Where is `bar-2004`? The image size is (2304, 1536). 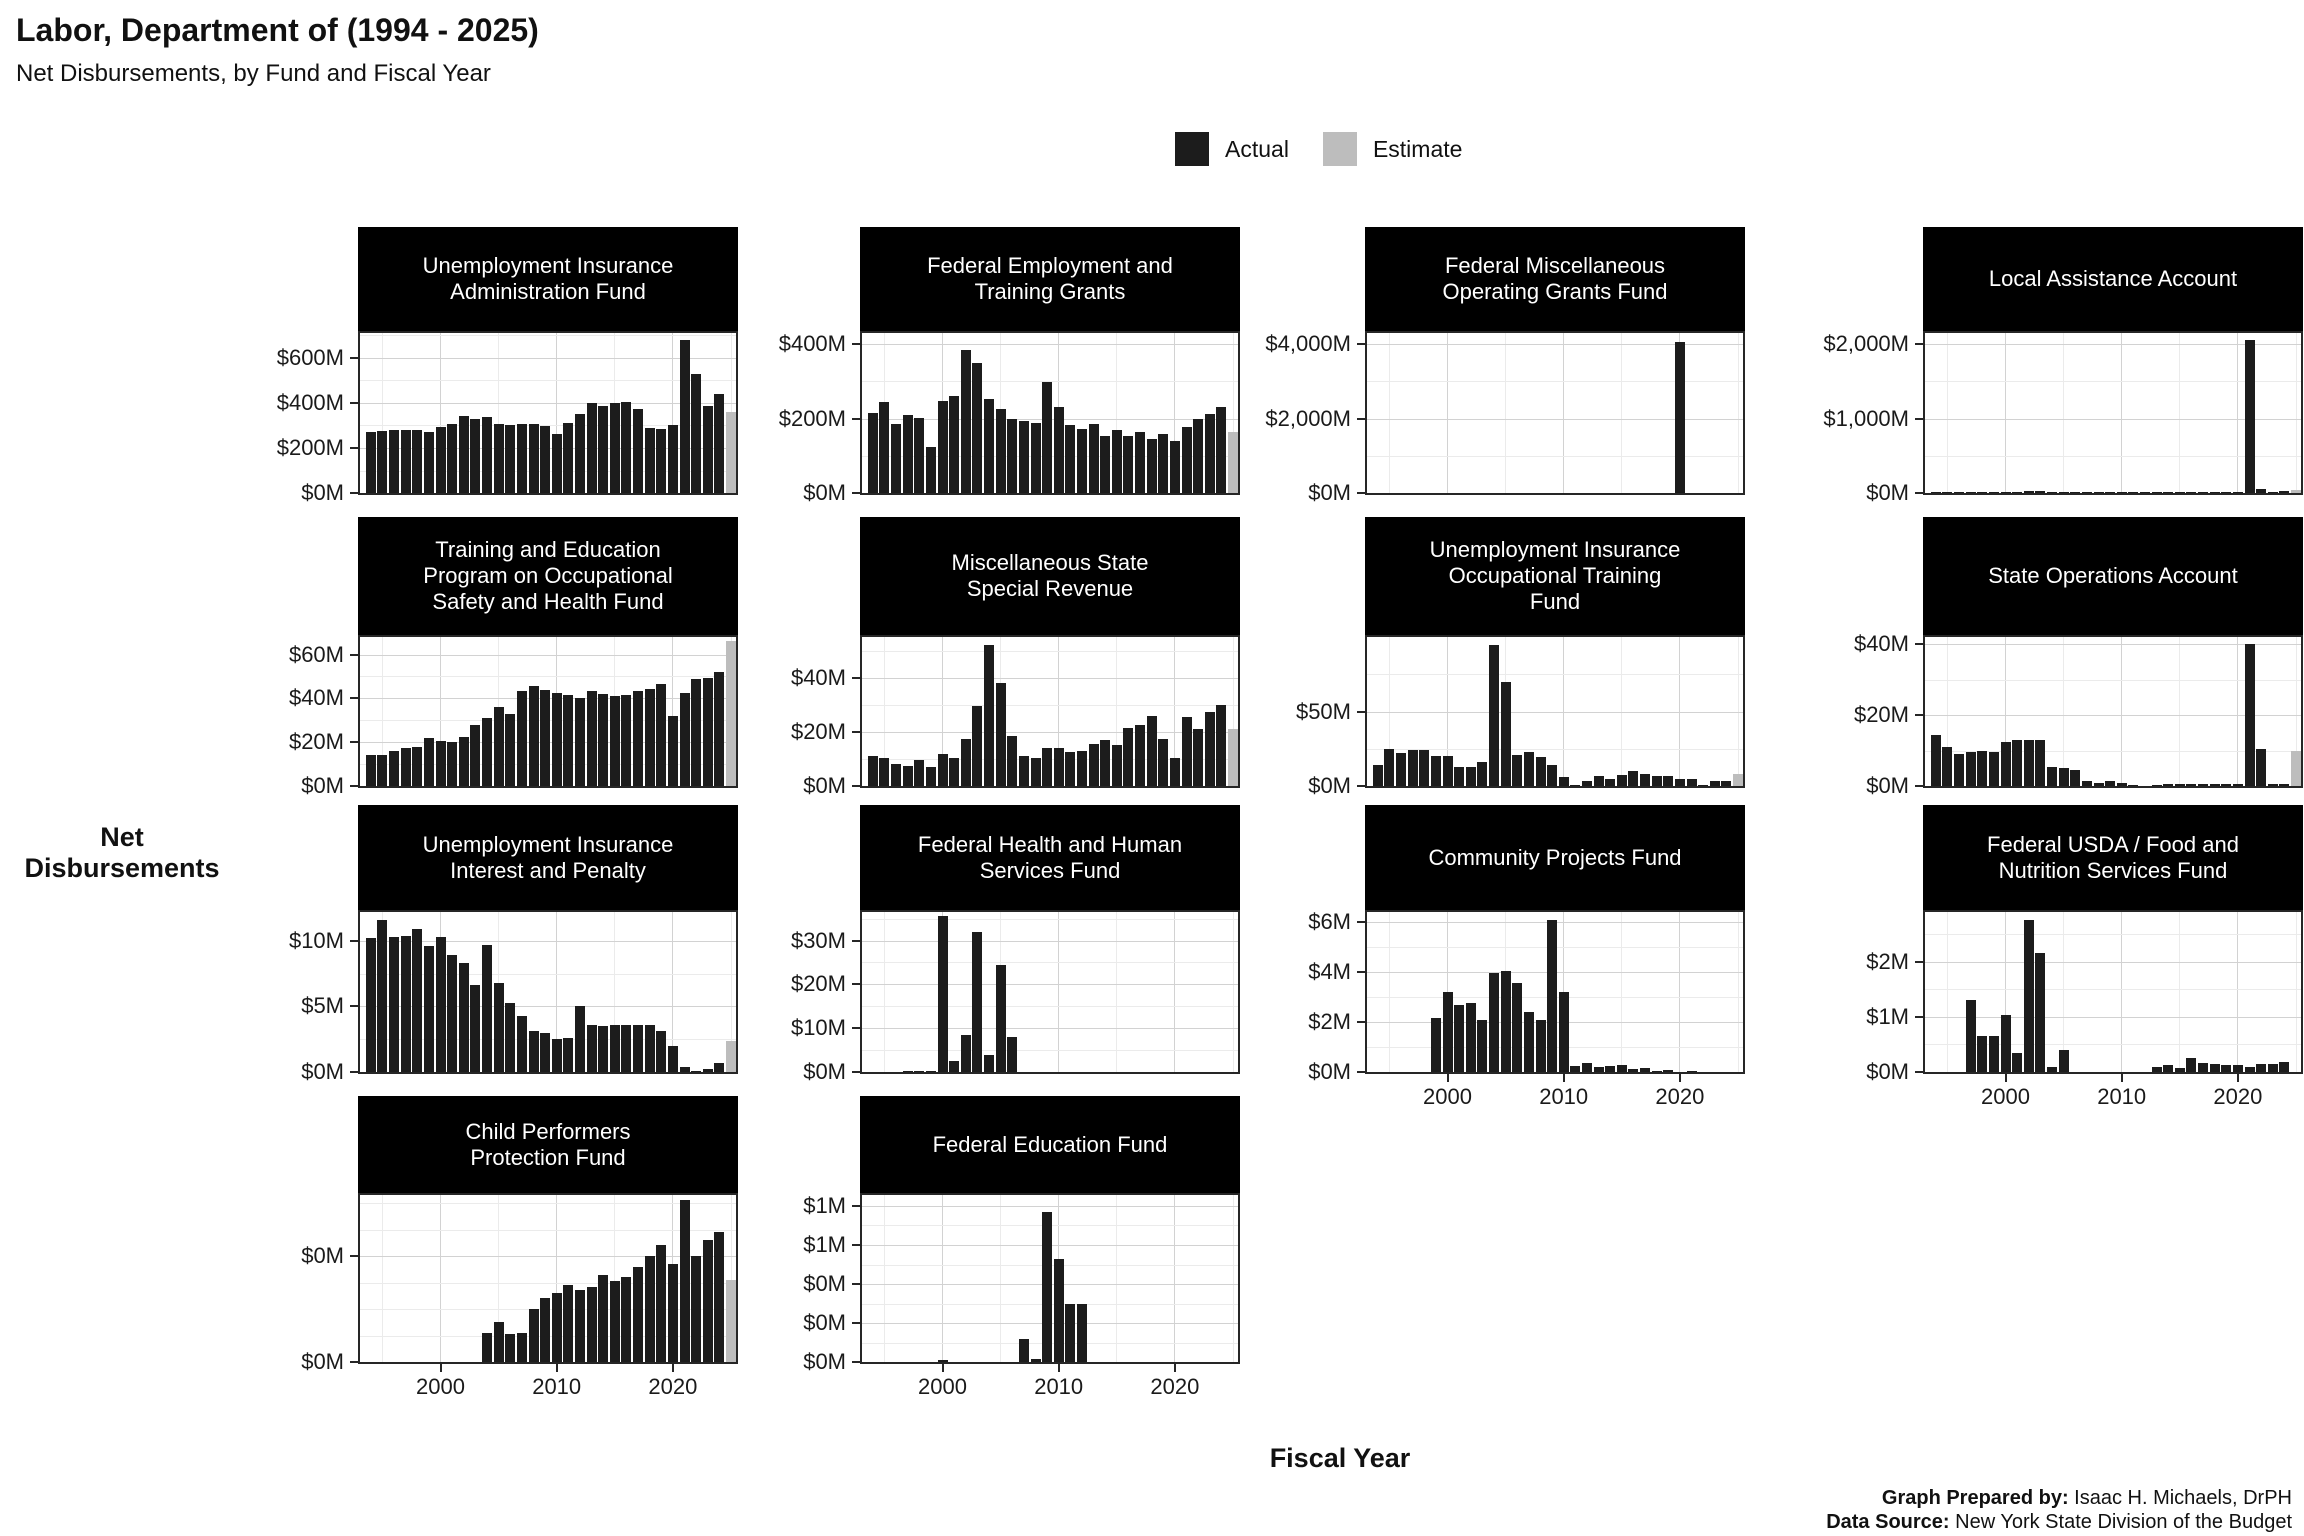 bar-2004 is located at coordinates (1494, 1022).